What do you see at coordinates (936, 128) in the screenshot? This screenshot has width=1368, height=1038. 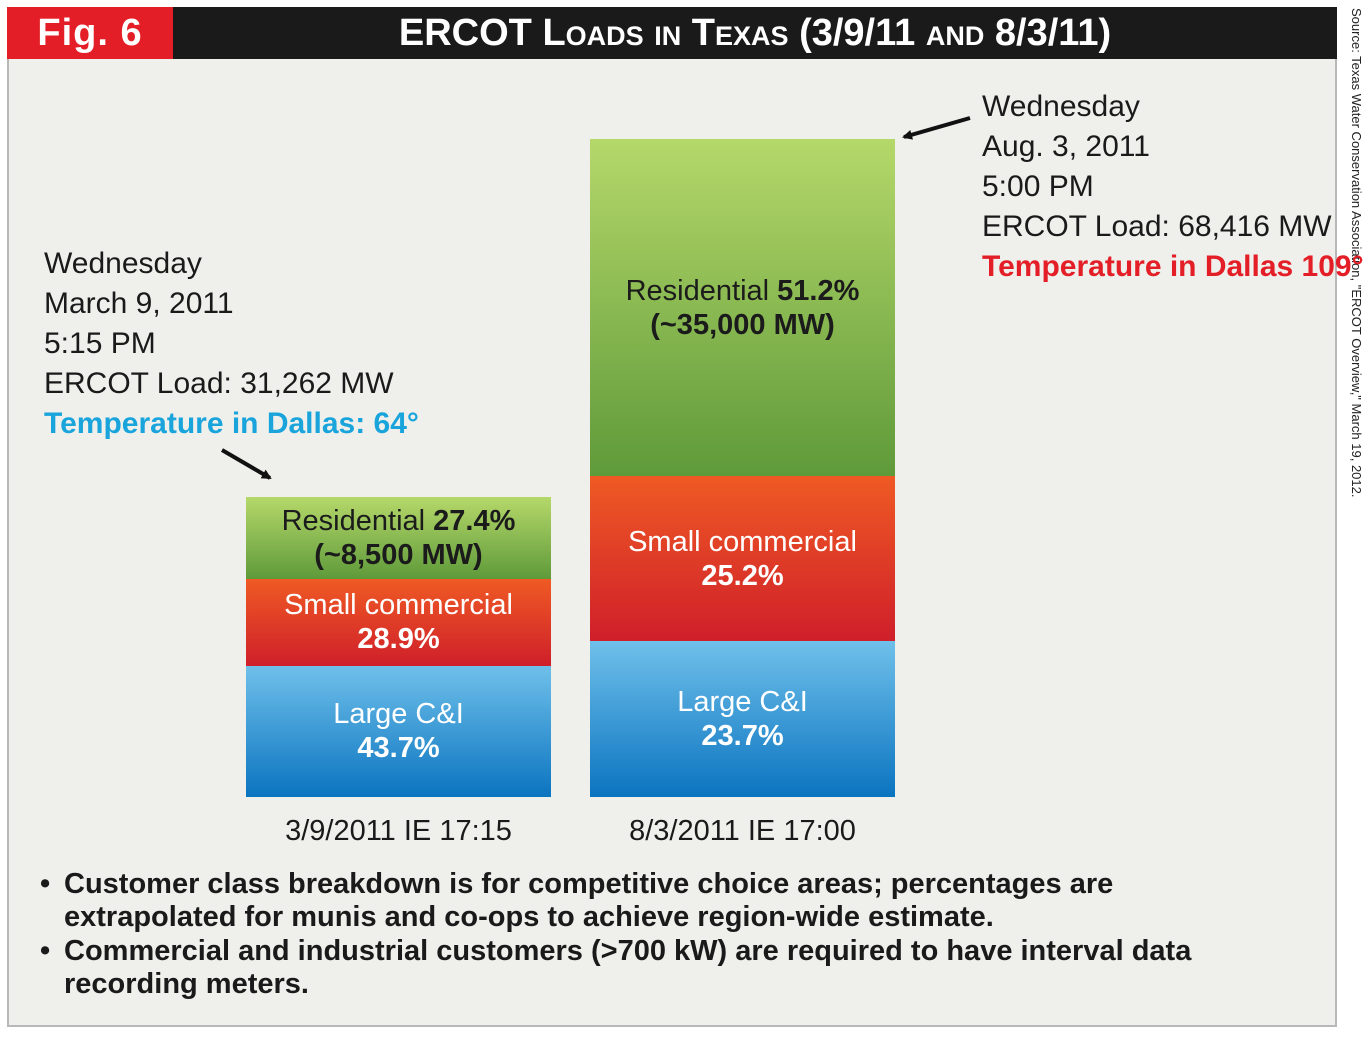 I see `arrow-august` at bounding box center [936, 128].